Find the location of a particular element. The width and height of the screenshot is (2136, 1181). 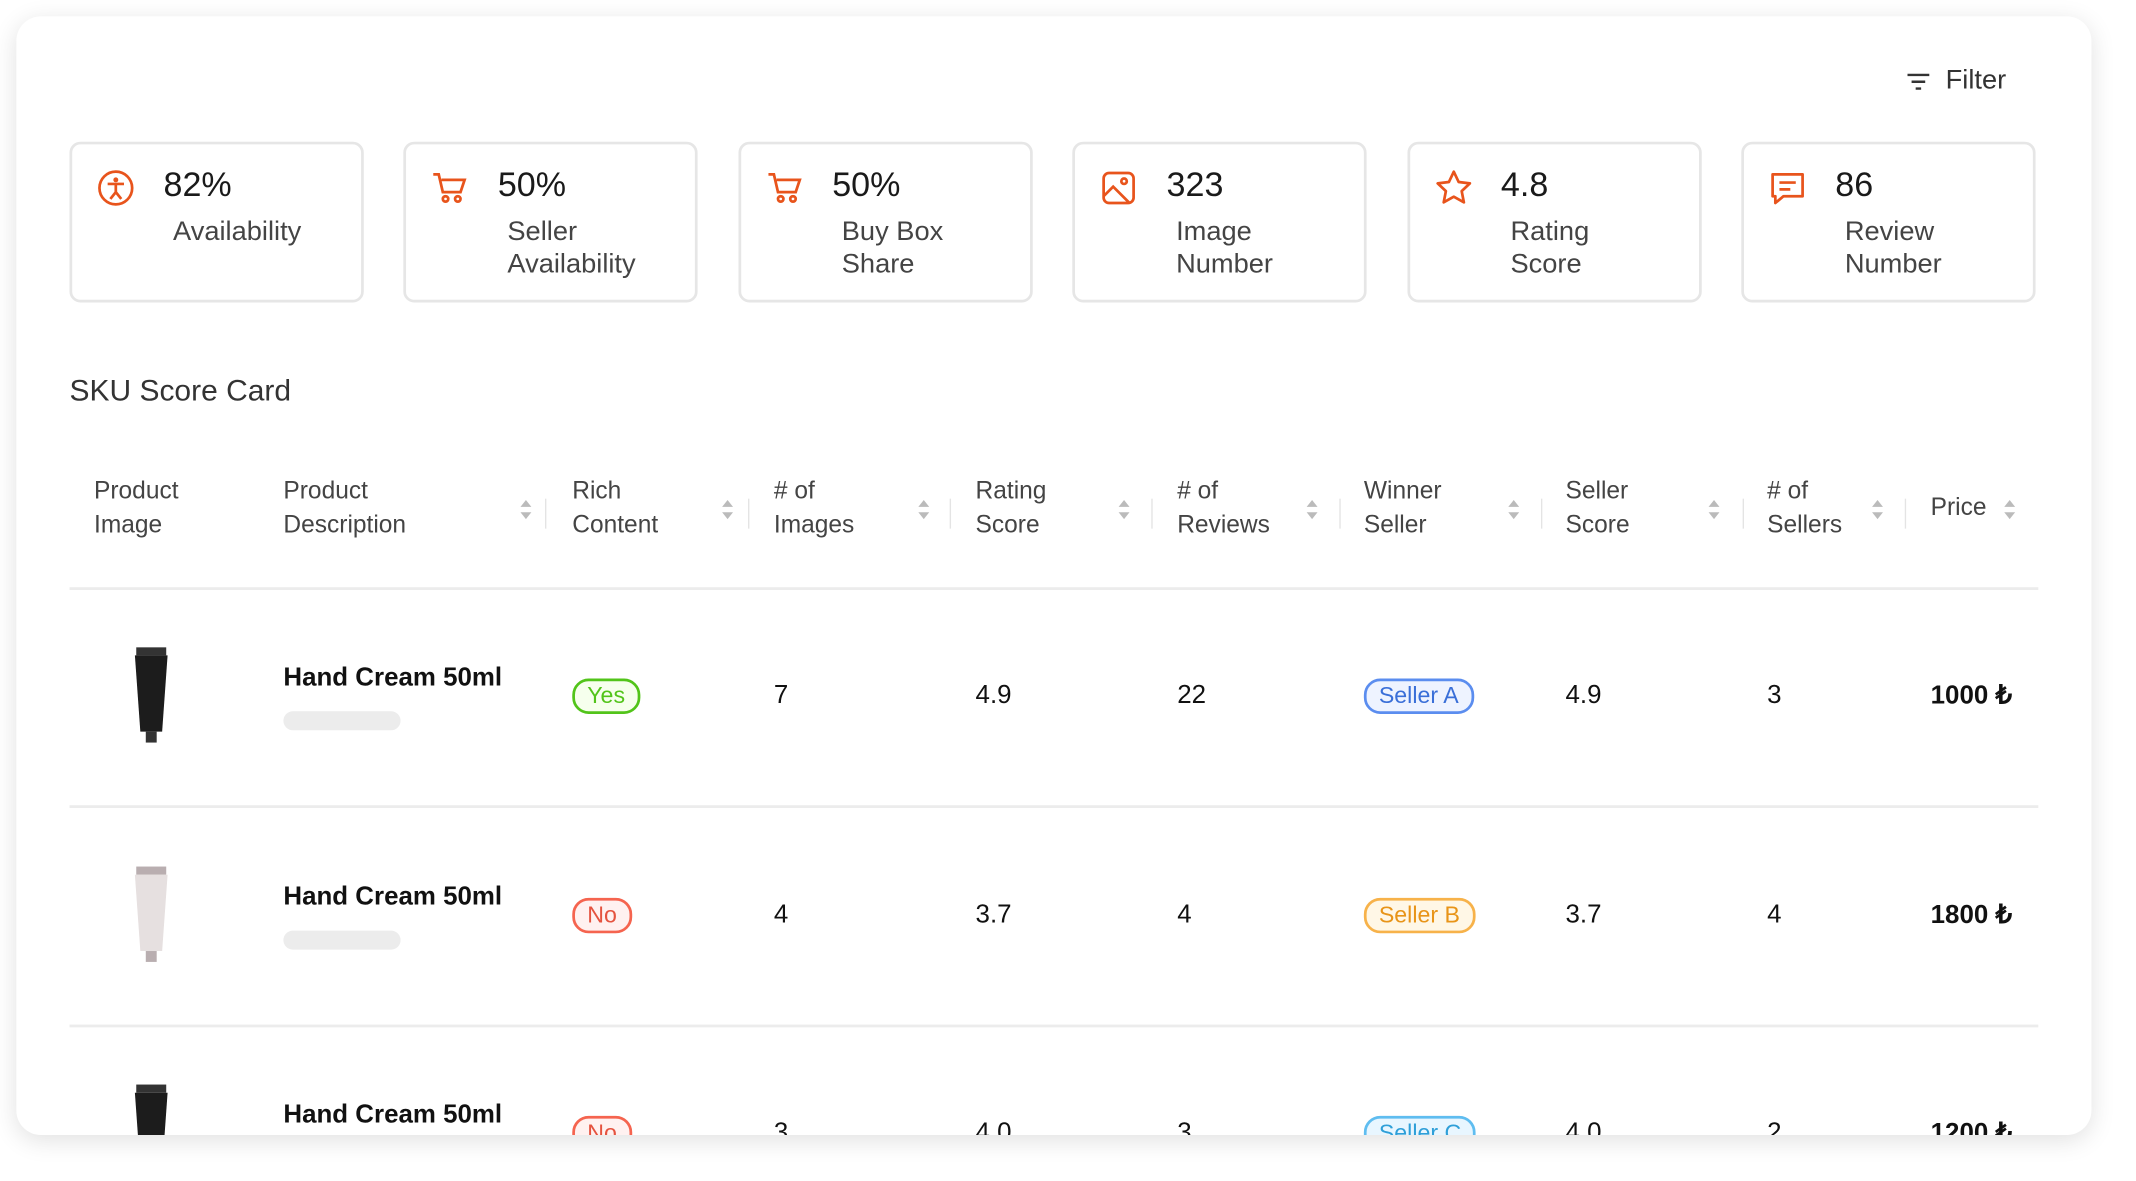

table-cell: 2 is located at coordinates (1774, 1126).